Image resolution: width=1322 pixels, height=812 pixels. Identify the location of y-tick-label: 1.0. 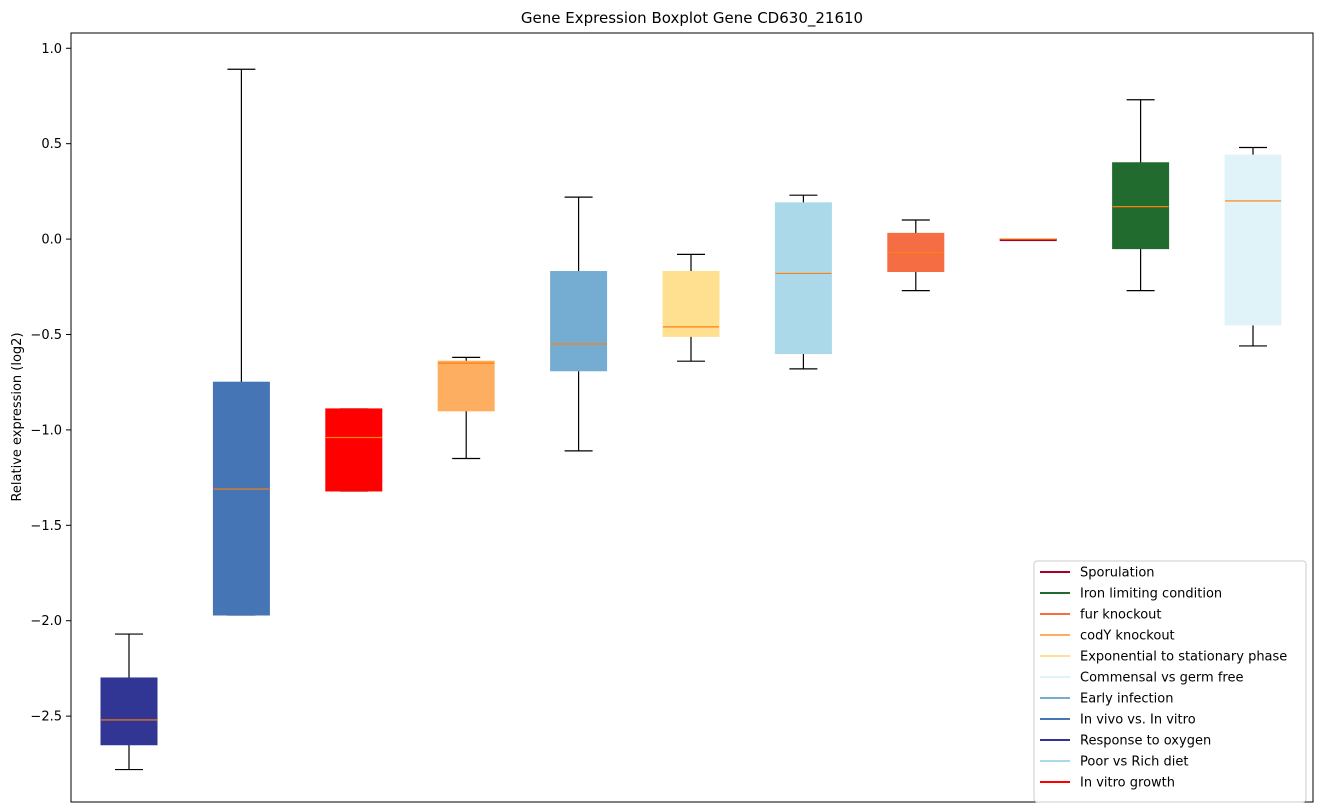
(51, 49).